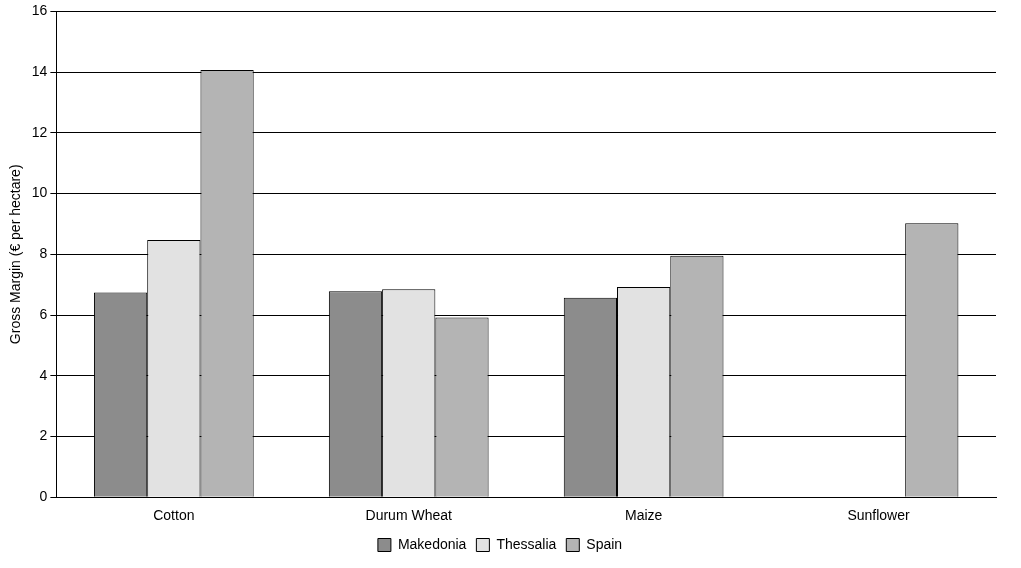 Image resolution: width=1021 pixels, height=568 pixels. Describe the element at coordinates (43, 496) in the screenshot. I see `y-tick-label: 0` at that location.